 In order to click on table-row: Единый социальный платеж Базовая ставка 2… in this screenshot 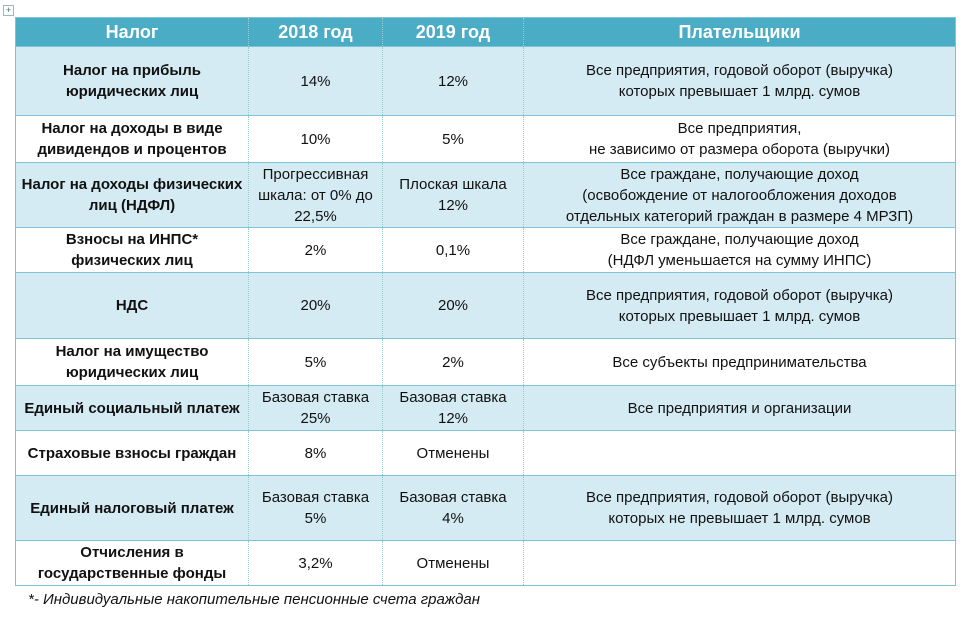, I will do `click(485, 408)`.